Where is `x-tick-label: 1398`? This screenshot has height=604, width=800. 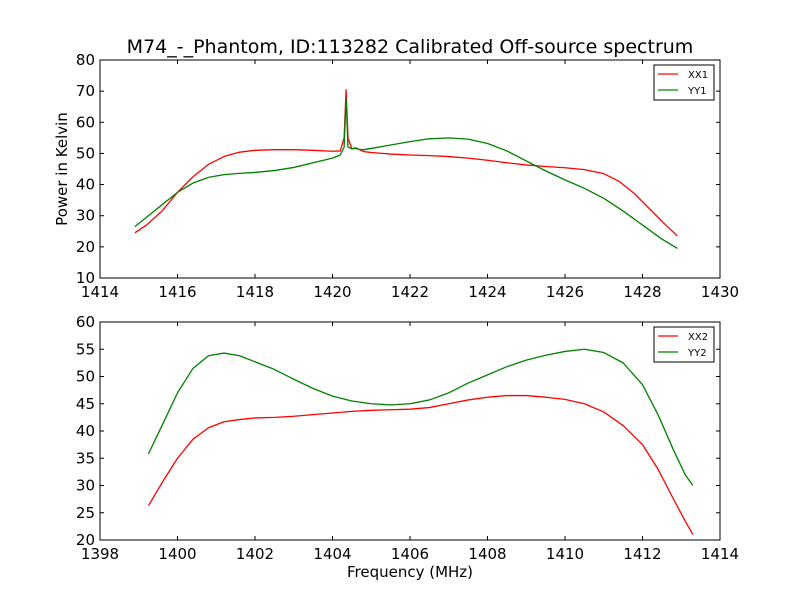
x-tick-label: 1398 is located at coordinates (100, 554).